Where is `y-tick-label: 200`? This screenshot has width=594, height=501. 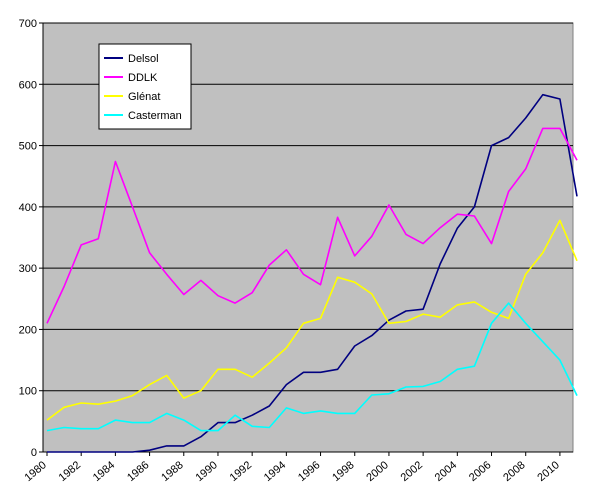
y-tick-label: 200 is located at coordinates (28, 330).